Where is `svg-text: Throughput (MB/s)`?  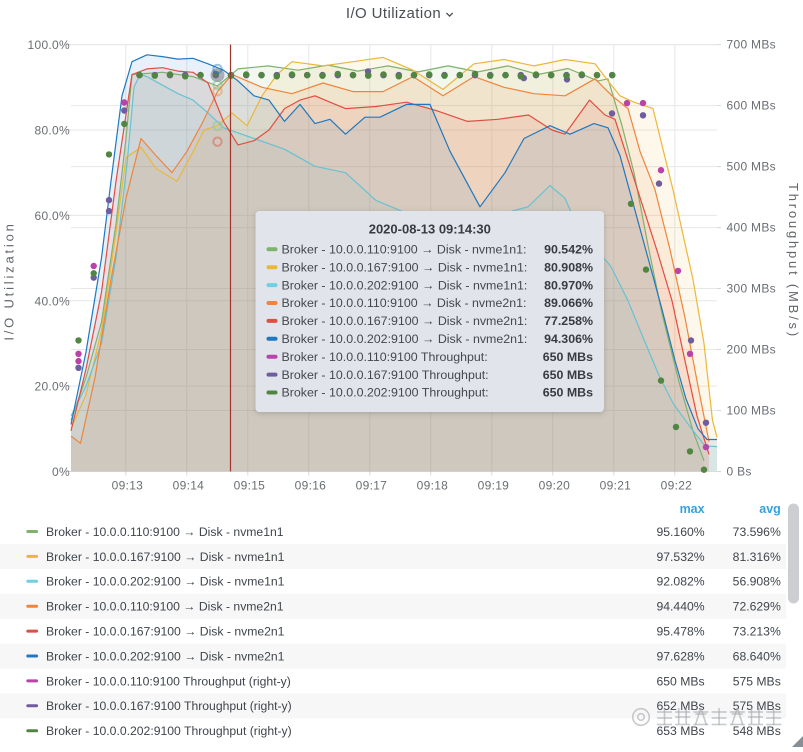 svg-text: Throughput (MB/s) is located at coordinates (793, 261).